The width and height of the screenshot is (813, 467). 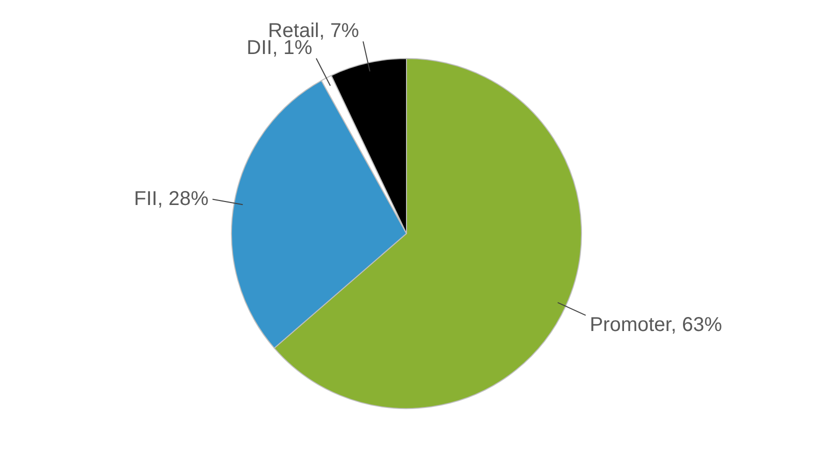 What do you see at coordinates (279, 47) in the screenshot?
I see `slice-label: DII, 1%` at bounding box center [279, 47].